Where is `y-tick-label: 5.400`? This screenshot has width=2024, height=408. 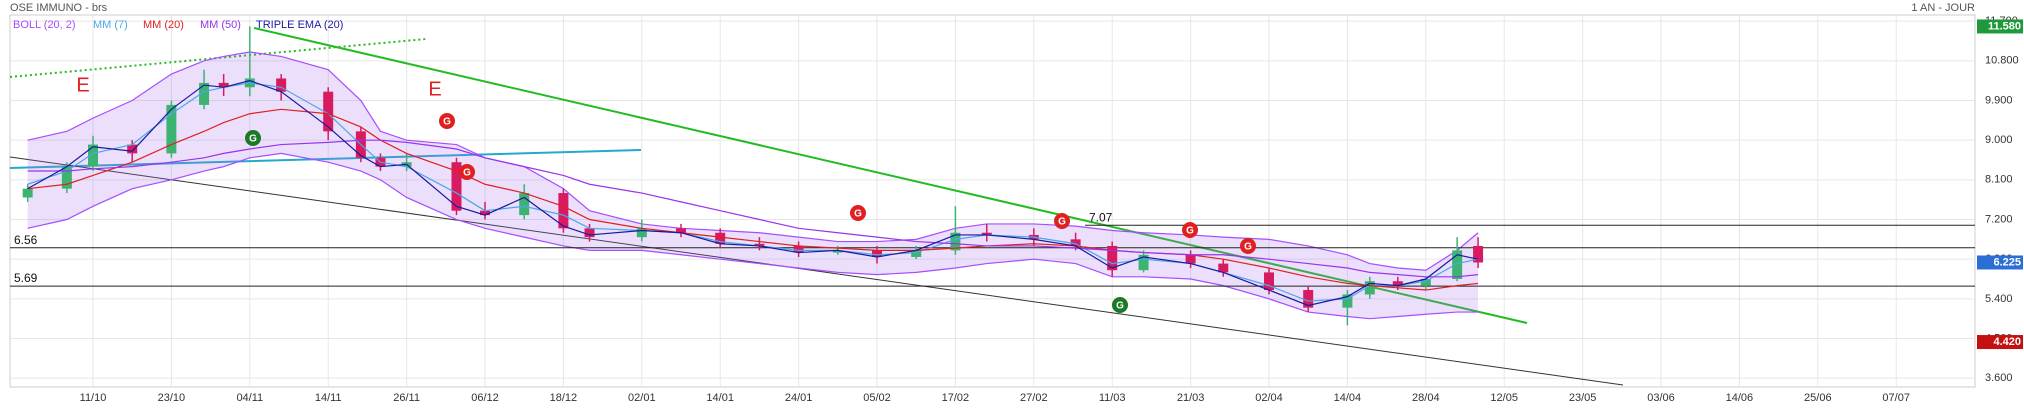 y-tick-label: 5.400 is located at coordinates (1999, 299).